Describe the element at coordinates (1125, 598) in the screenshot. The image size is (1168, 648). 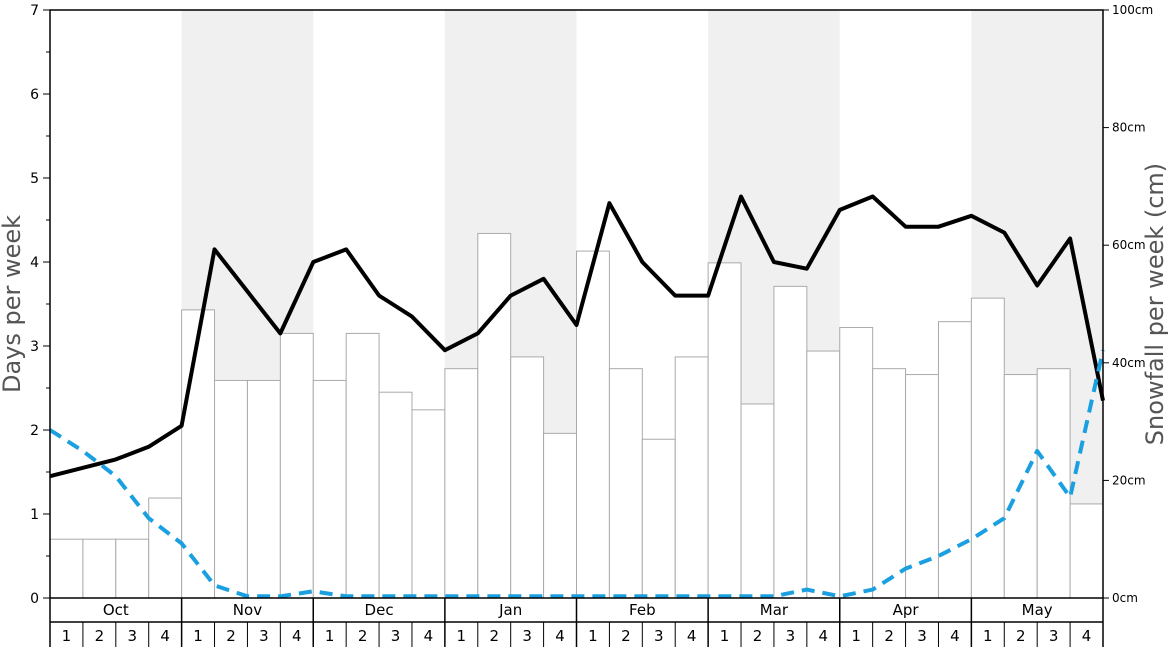
I see `right-tick-label: 0cm` at that location.